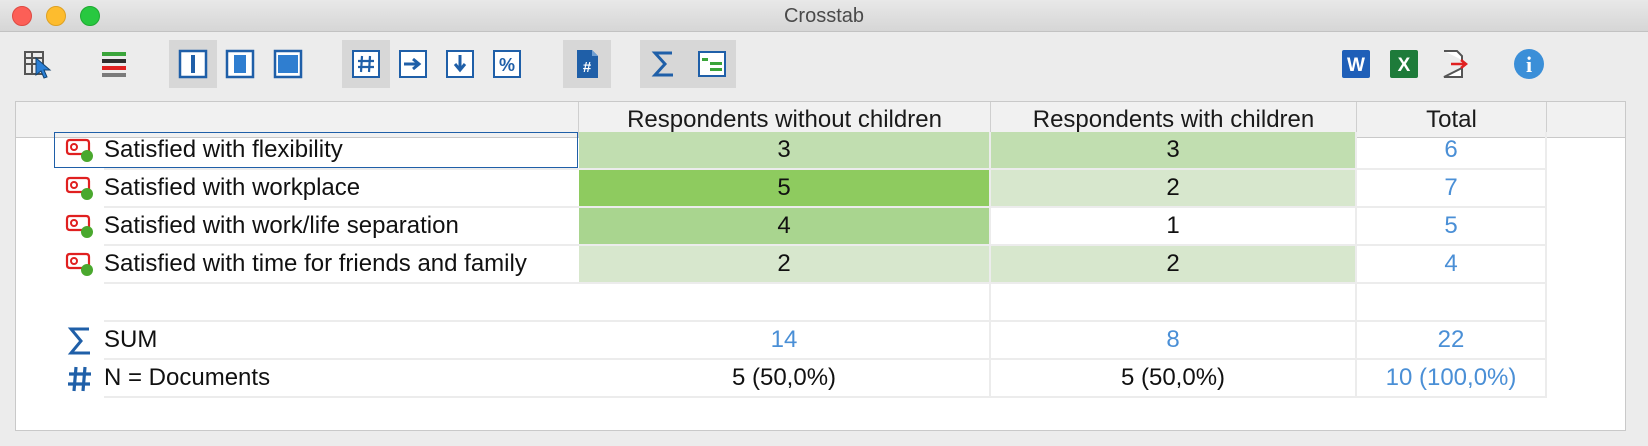 This screenshot has width=1648, height=446. What do you see at coordinates (232, 187) in the screenshot?
I see `row-label-text: Satisfied with workplace` at bounding box center [232, 187].